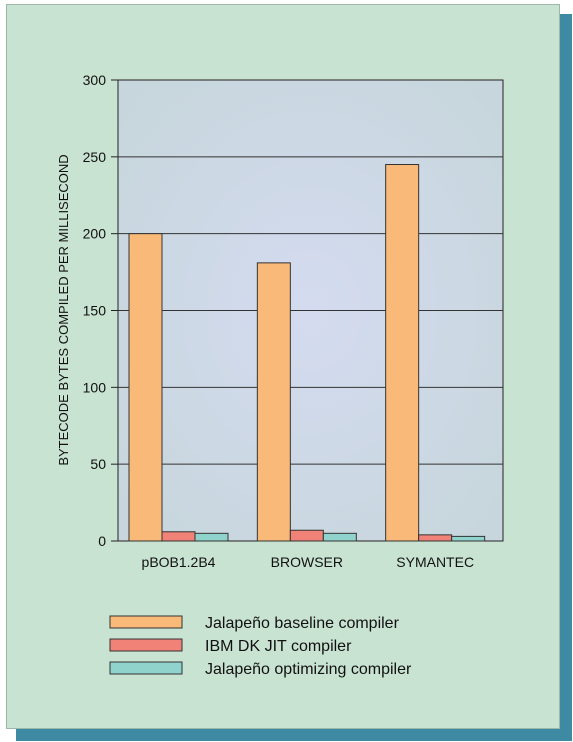 This screenshot has width=573, height=742. I want to click on y-tick-label: 50, so click(98, 464).